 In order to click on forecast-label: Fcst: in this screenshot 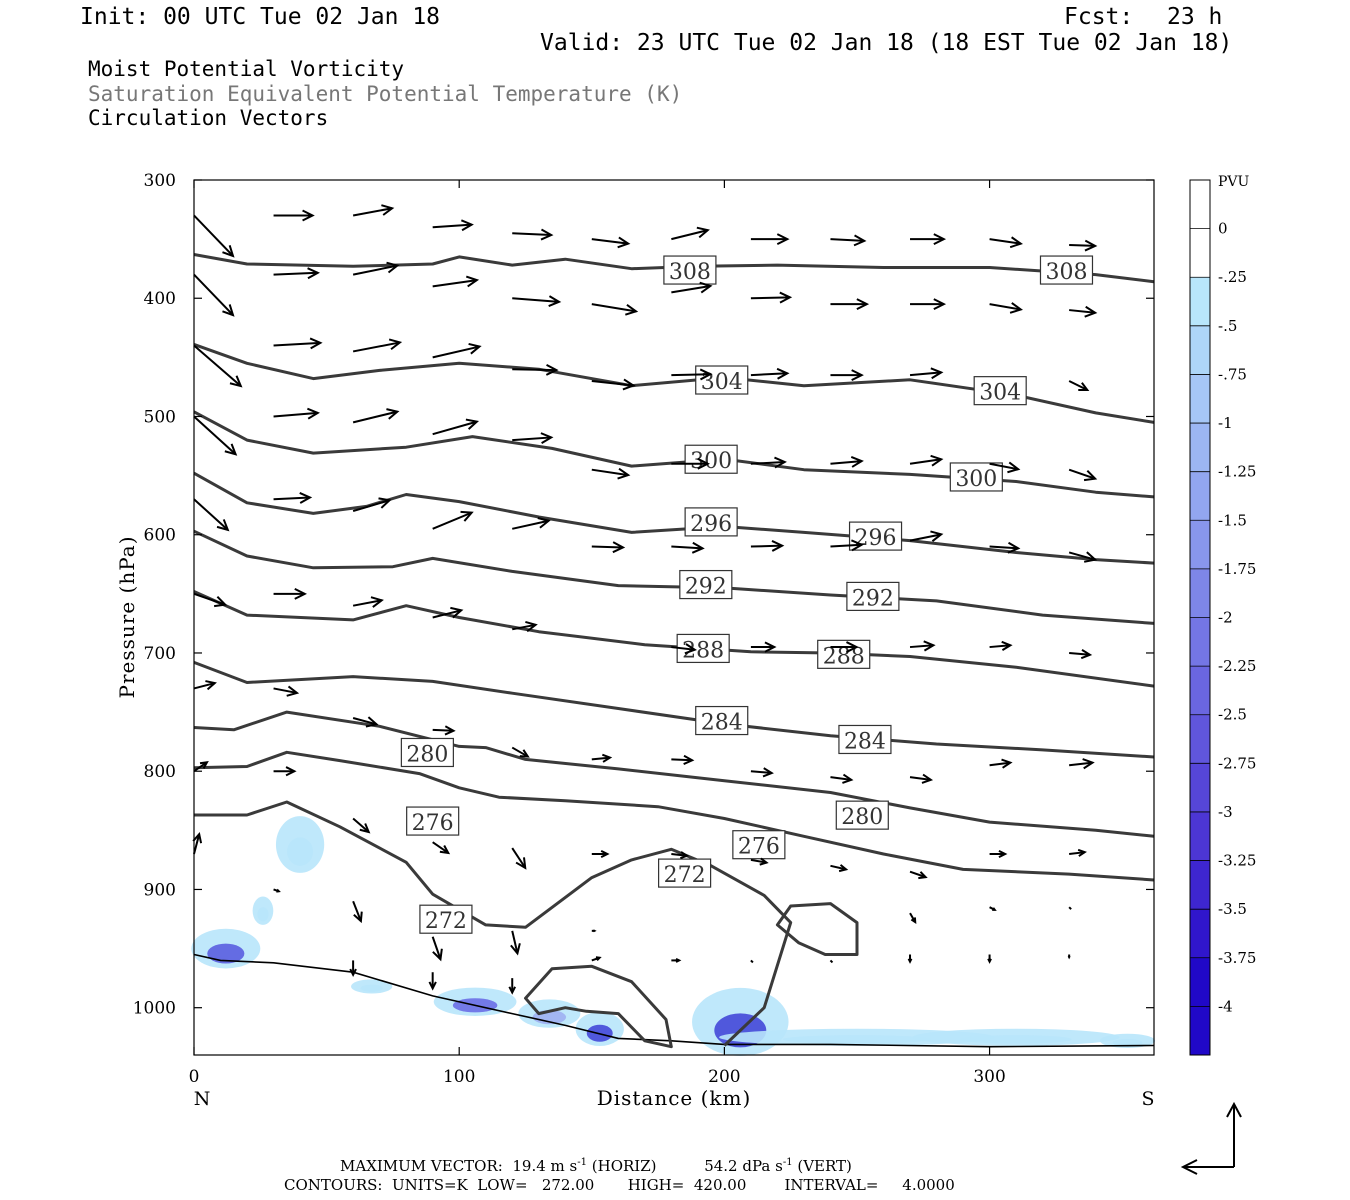, I will do `click(1099, 17)`.